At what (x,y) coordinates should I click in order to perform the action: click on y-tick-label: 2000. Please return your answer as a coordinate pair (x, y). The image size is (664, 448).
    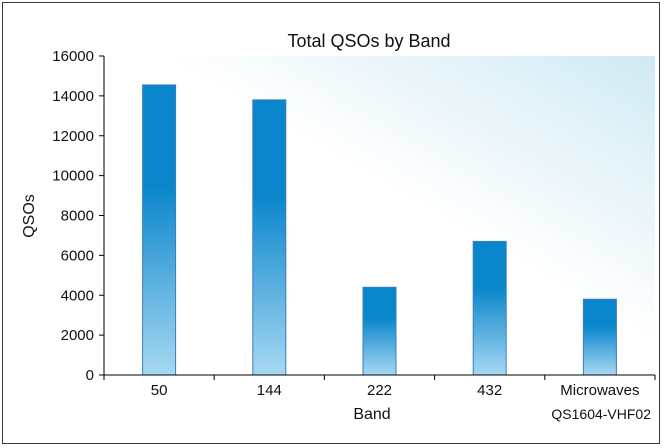
    Looking at the image, I should click on (77, 335).